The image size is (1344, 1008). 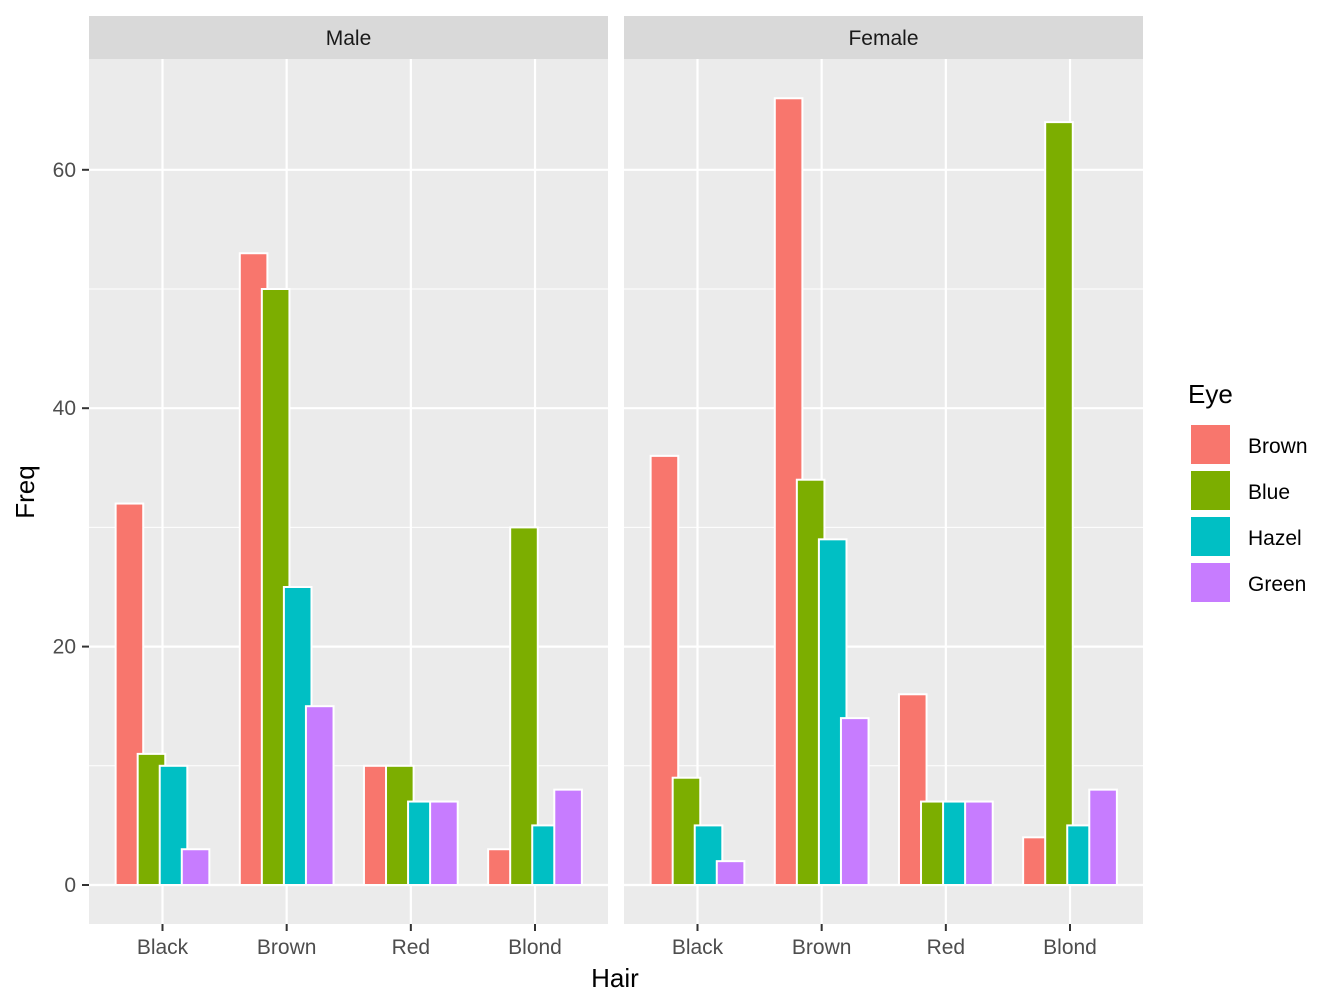 I want to click on bar-female-black-green, so click(x=730, y=873).